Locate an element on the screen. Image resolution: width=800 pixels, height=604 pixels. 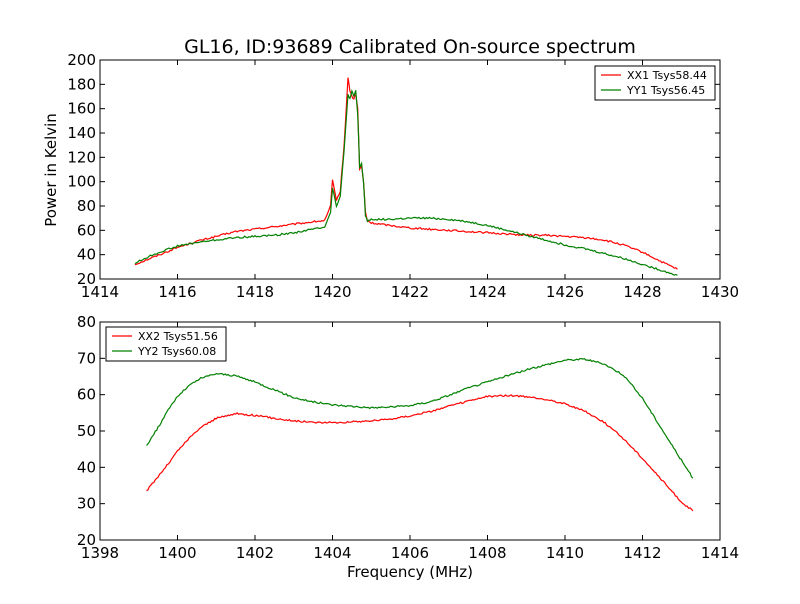
x-tick-label: 1402 is located at coordinates (255, 553).